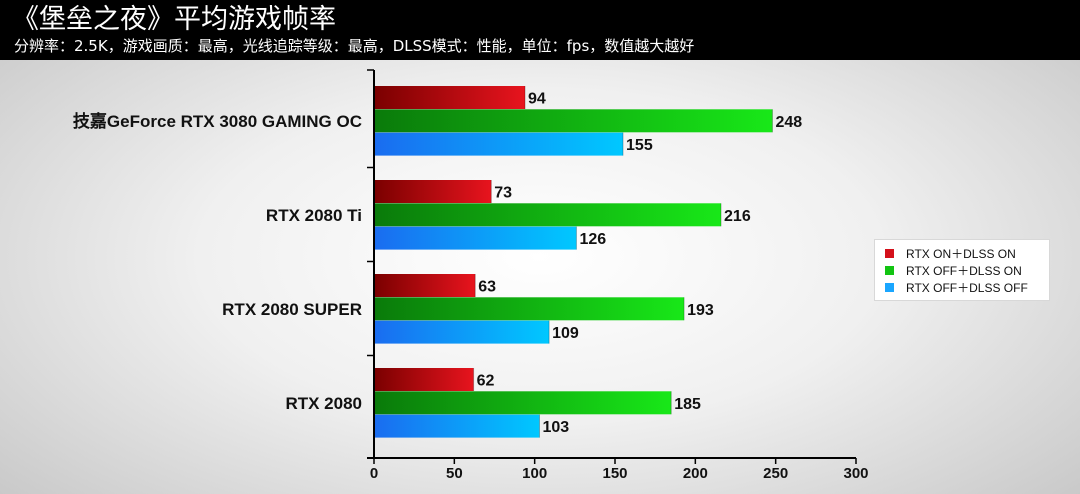  What do you see at coordinates (961, 254) in the screenshot?
I see `legend-label: RTX ON＋DLSS ON` at bounding box center [961, 254].